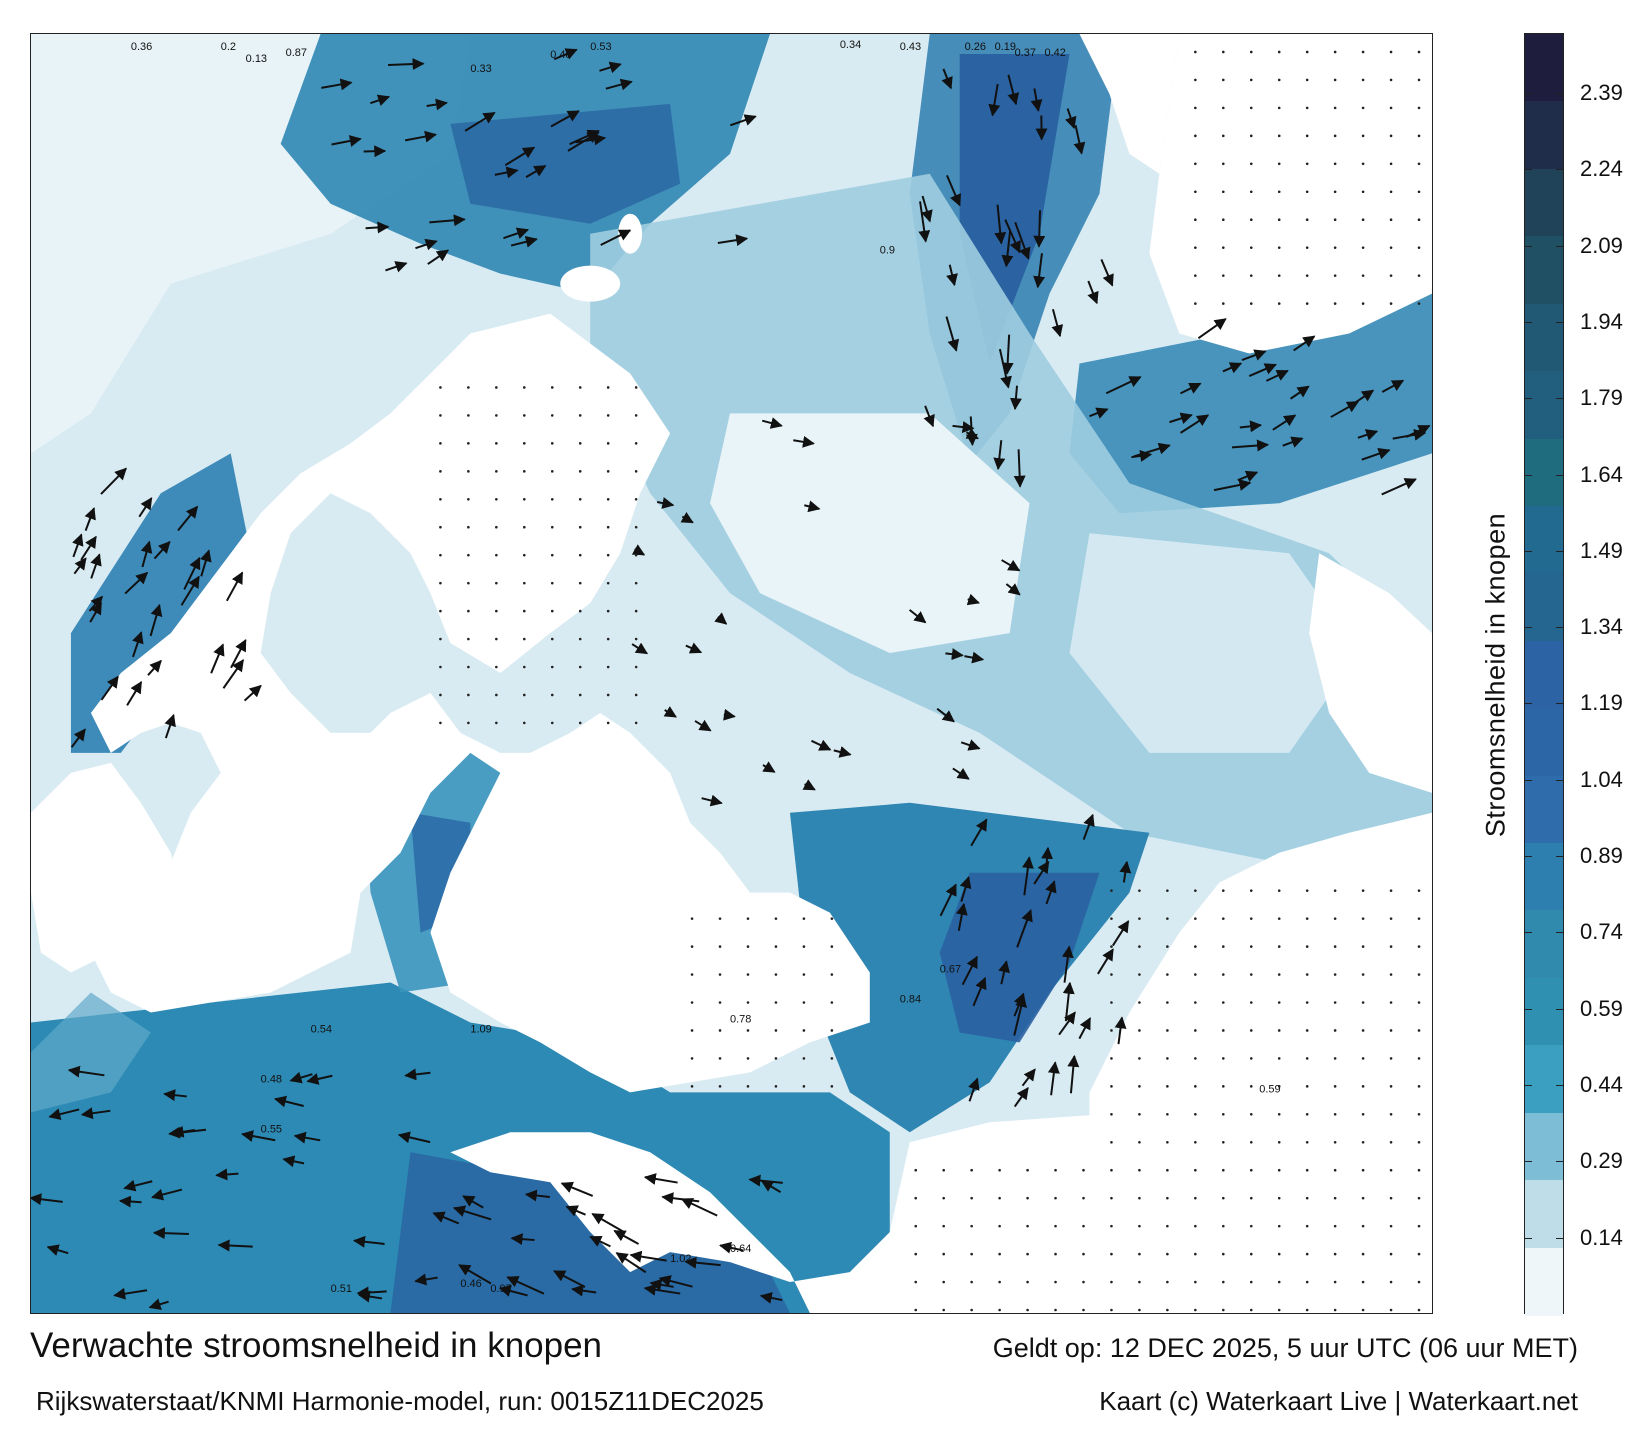 The height and width of the screenshot is (1450, 1650). Describe the element at coordinates (1260, 1062) in the screenshot. I see `continental-land` at that location.